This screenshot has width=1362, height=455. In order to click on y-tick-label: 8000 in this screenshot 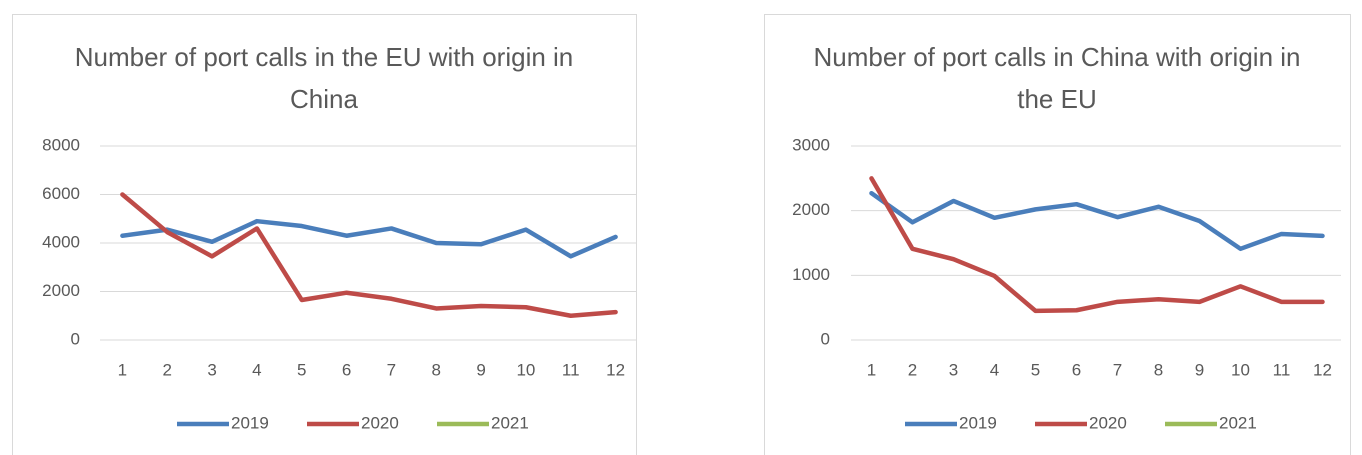, I will do `click(61, 144)`.